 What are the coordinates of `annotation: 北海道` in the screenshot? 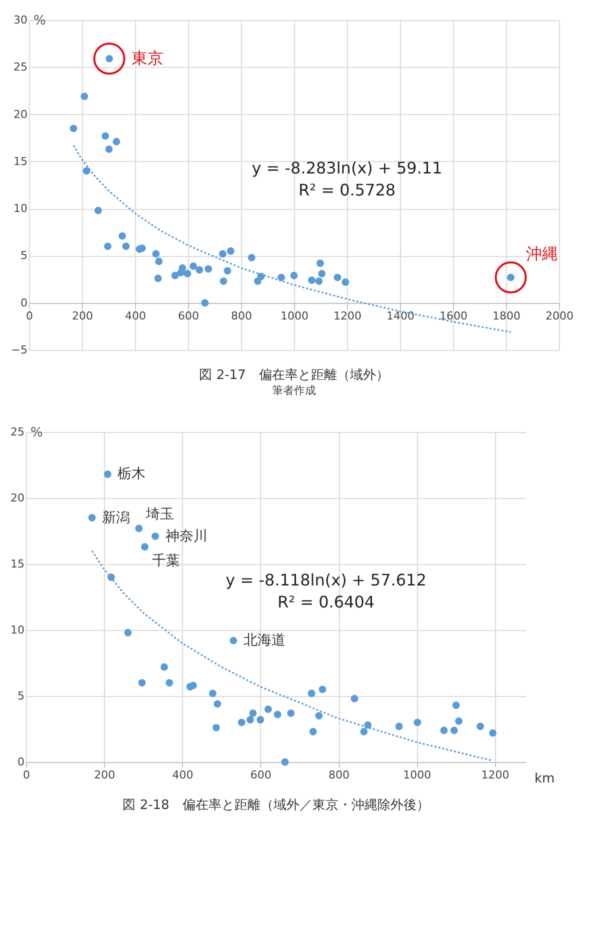 It's located at (264, 640).